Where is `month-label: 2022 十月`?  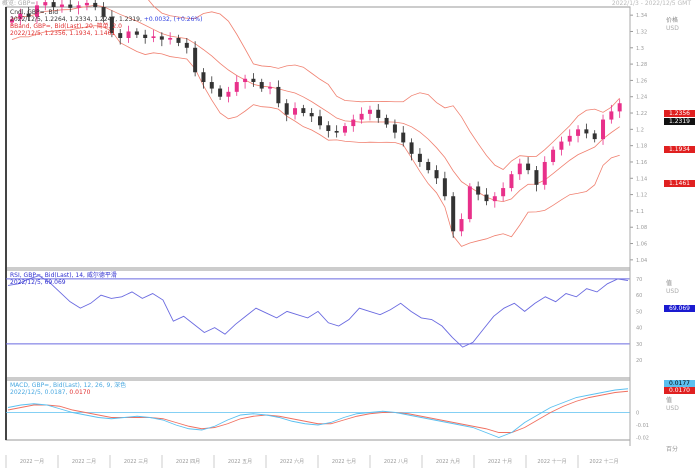 month-label: 2022 十月 is located at coordinates (500, 462).